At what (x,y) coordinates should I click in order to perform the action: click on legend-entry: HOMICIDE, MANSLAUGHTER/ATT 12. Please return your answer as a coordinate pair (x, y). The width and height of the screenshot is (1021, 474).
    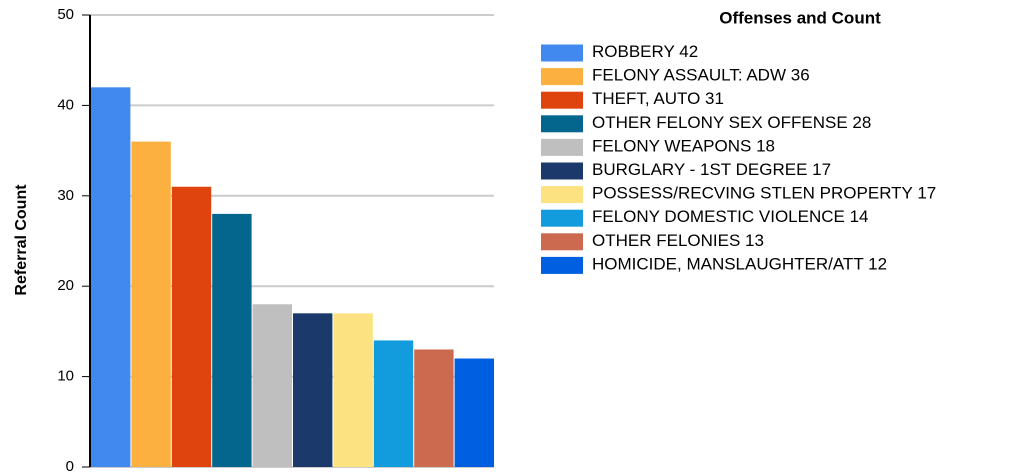
    Looking at the image, I should click on (739, 264).